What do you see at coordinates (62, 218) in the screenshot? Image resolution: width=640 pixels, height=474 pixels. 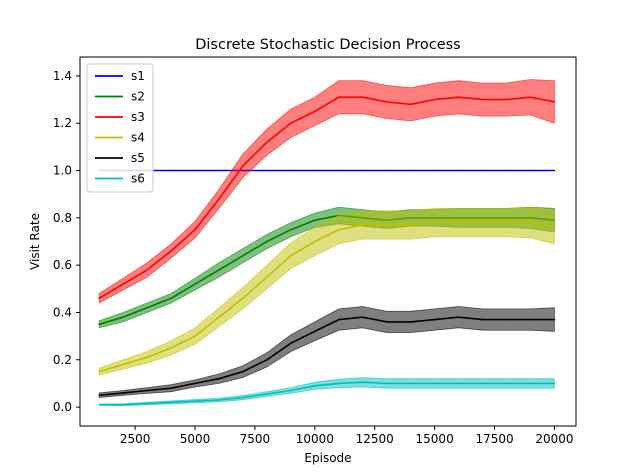 I see `y-tick-label: 0.8` at bounding box center [62, 218].